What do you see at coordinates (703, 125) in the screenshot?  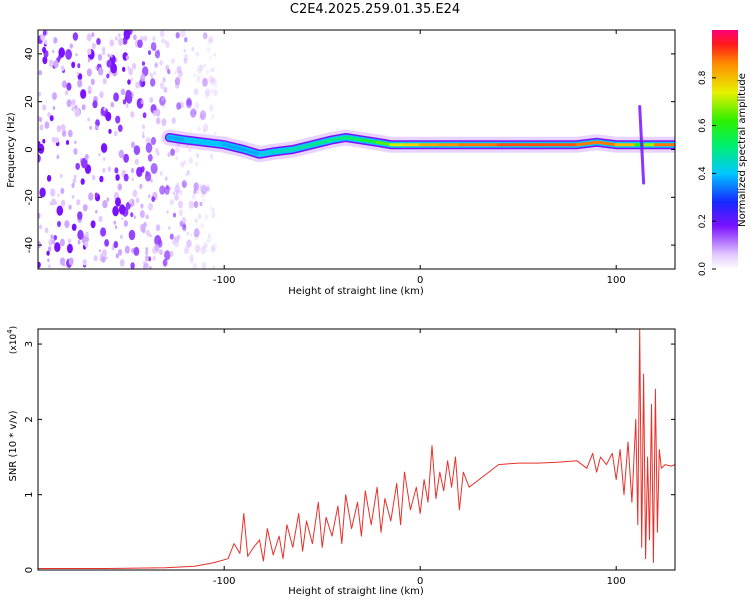 I see `colorbar-tick-label: 0.6` at bounding box center [703, 125].